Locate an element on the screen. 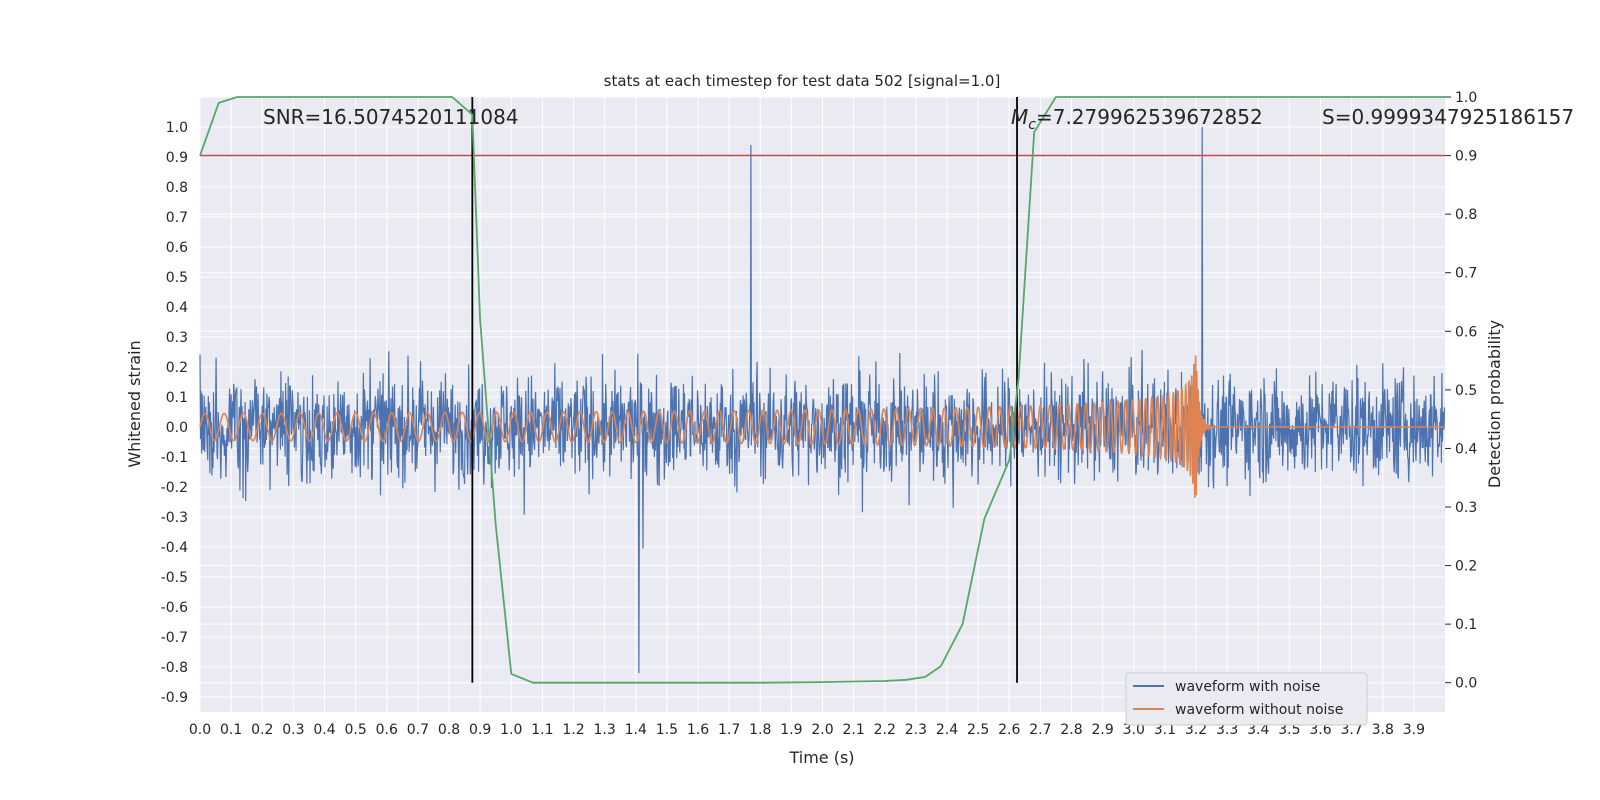 The height and width of the screenshot is (800, 1600). series-waveform-without-noise is located at coordinates (822, 426).